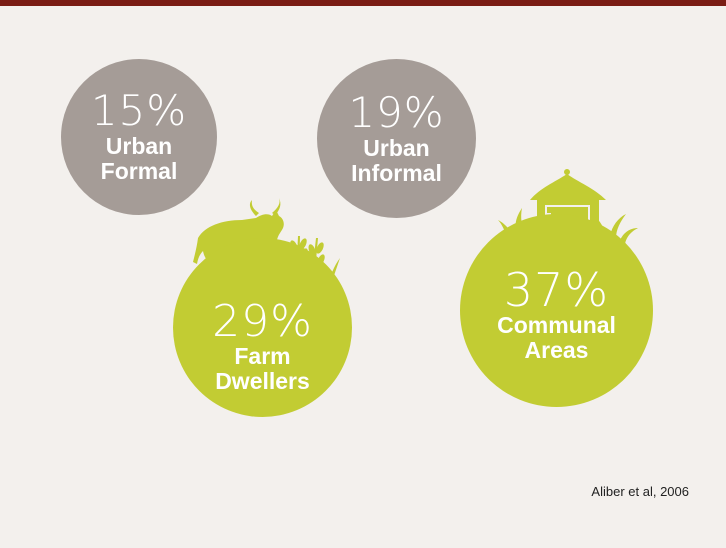  I want to click on bubble-label-line2: Areas, so click(556, 349).